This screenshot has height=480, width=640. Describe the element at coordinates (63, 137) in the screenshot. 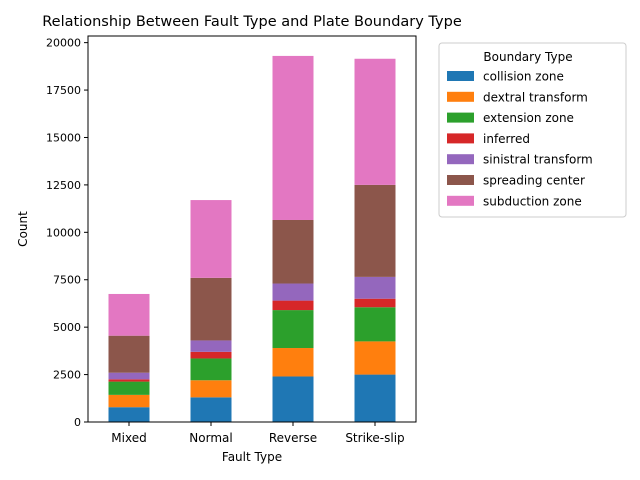

I see `y-tick-label: 15000` at that location.